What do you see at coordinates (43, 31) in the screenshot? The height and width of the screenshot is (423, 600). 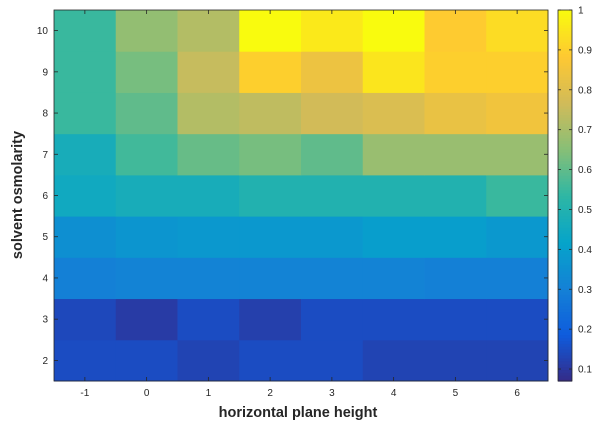 I see `y-tick-label: 10` at bounding box center [43, 31].